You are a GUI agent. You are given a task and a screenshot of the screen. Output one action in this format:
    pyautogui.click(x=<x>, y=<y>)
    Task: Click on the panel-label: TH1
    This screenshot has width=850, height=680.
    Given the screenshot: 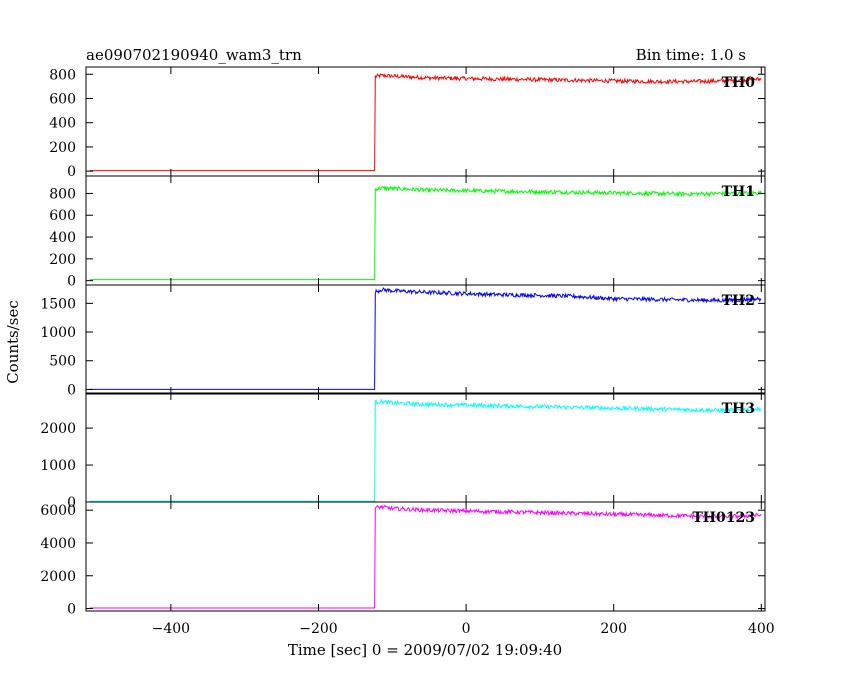 What is the action you would take?
    pyautogui.click(x=738, y=192)
    